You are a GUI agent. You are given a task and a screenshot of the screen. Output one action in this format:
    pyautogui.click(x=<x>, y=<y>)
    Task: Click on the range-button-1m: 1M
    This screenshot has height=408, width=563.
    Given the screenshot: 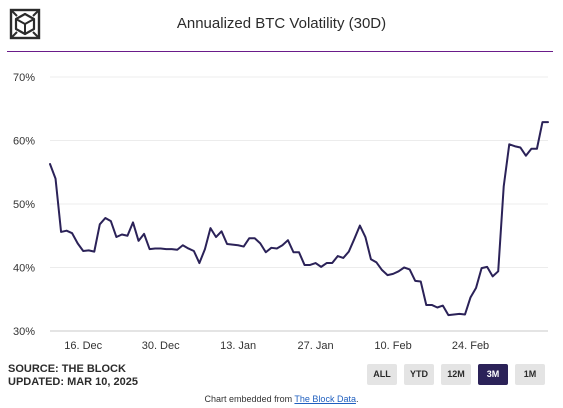 What is the action you would take?
    pyautogui.click(x=530, y=374)
    